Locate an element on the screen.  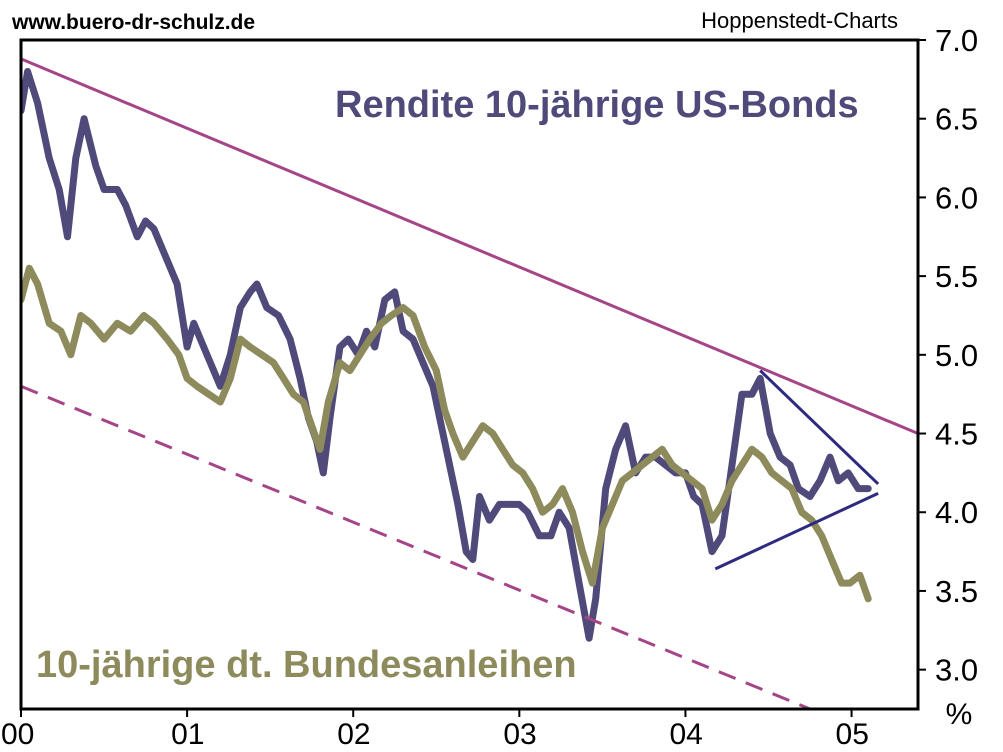
y-tick-label: 6.5 is located at coordinates (956, 119).